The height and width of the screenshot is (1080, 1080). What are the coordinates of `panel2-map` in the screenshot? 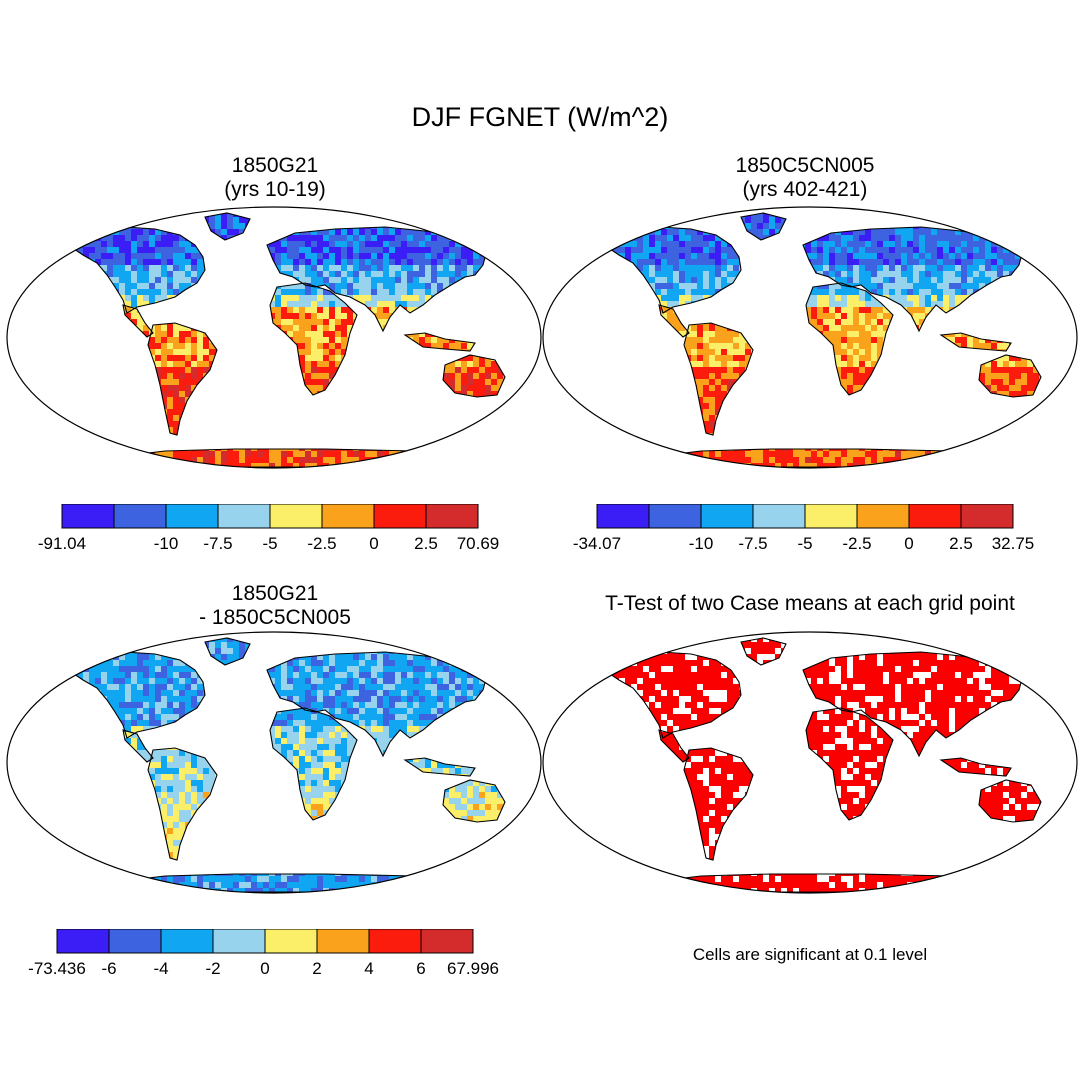 It's located at (810, 337).